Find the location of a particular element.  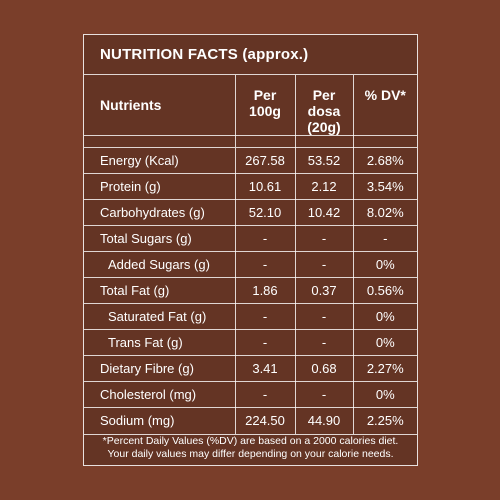

value-dv: 0.56% is located at coordinates (384, 290).